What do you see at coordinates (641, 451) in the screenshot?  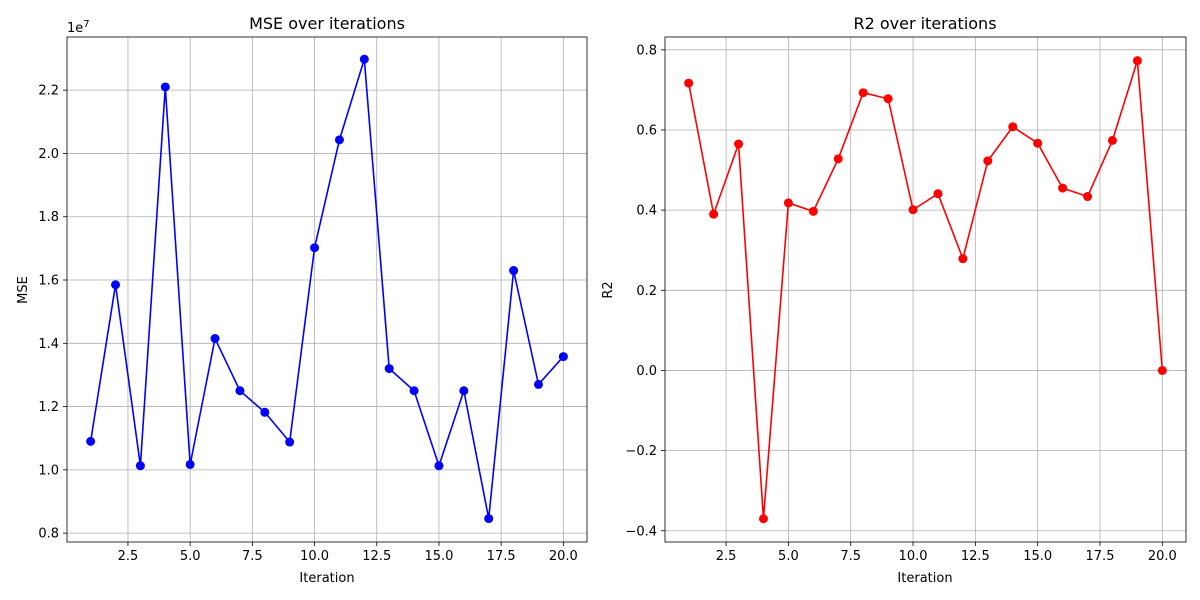 I see `r2-y-tick-label: −0.2` at bounding box center [641, 451].